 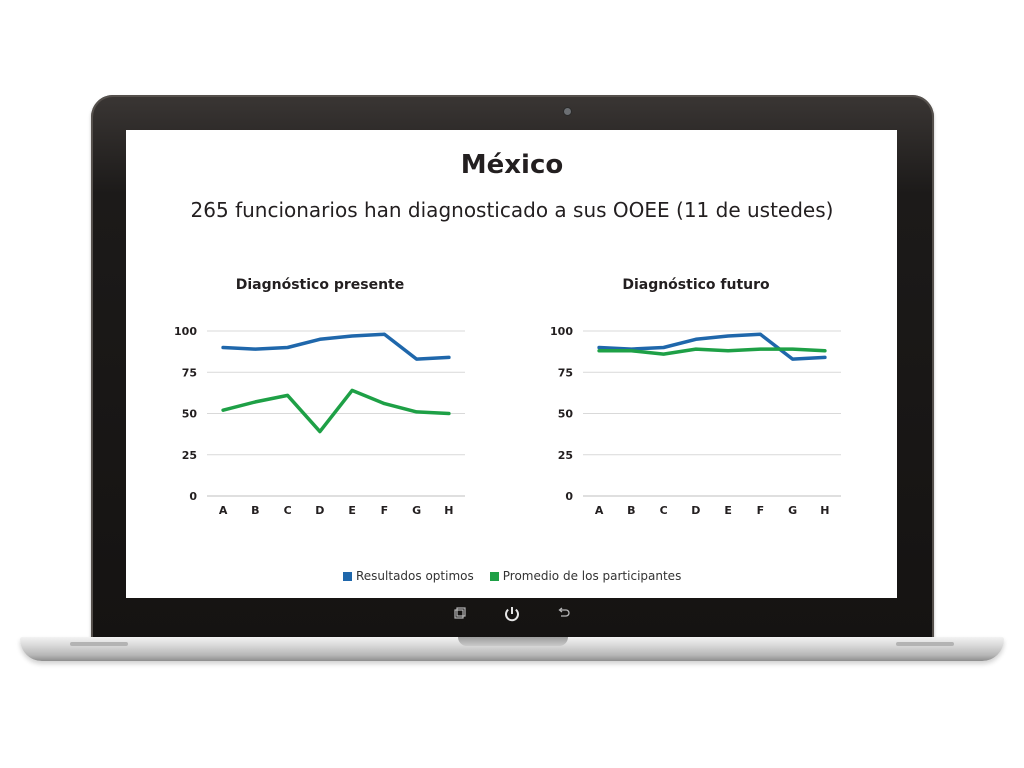 I want to click on legend-swatch-blue, so click(x=347, y=576).